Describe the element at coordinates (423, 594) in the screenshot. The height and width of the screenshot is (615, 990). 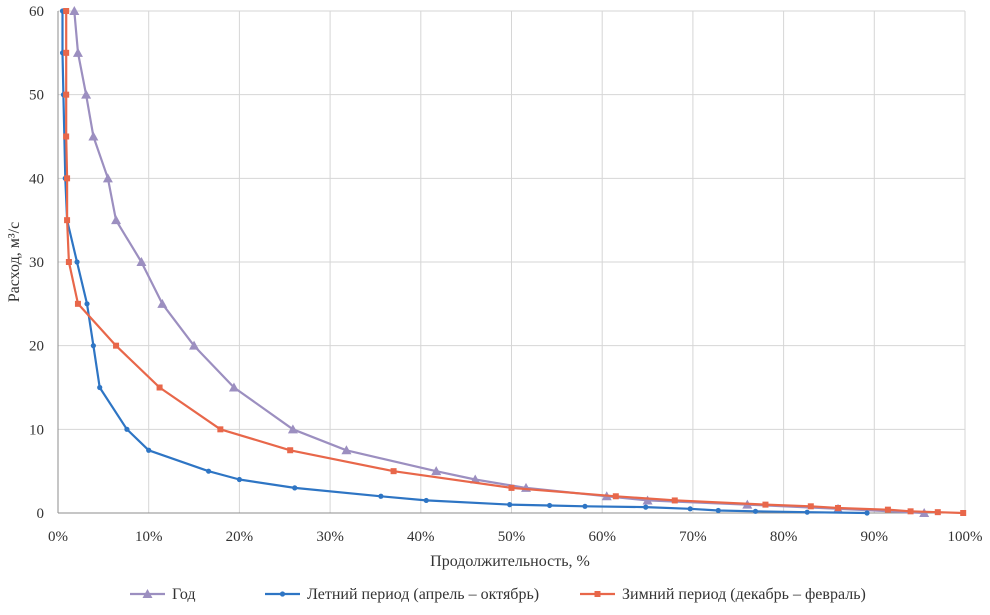
I see `legend-label: Летний период (апрель – октябрь)` at that location.